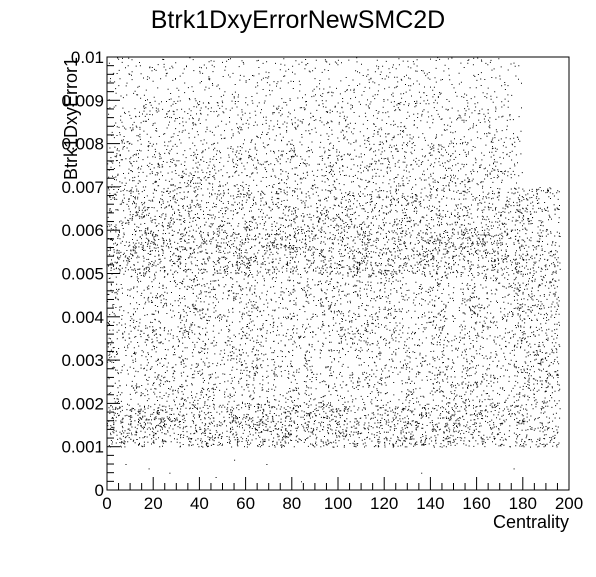 The width and height of the screenshot is (596, 577). Describe the element at coordinates (82, 317) in the screenshot. I see `y-tick-label: 0.004` at that location.